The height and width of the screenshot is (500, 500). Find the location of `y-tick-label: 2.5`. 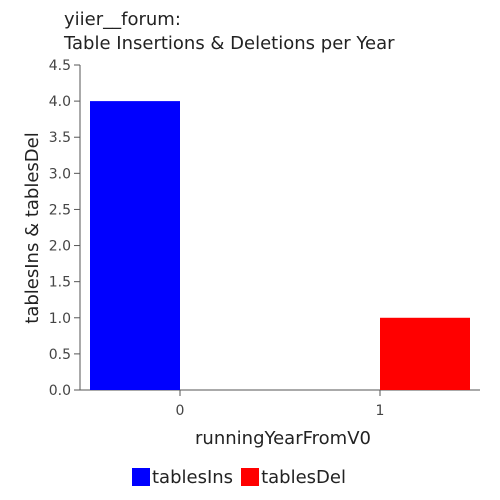

y-tick-label: 2.5 is located at coordinates (60, 210).